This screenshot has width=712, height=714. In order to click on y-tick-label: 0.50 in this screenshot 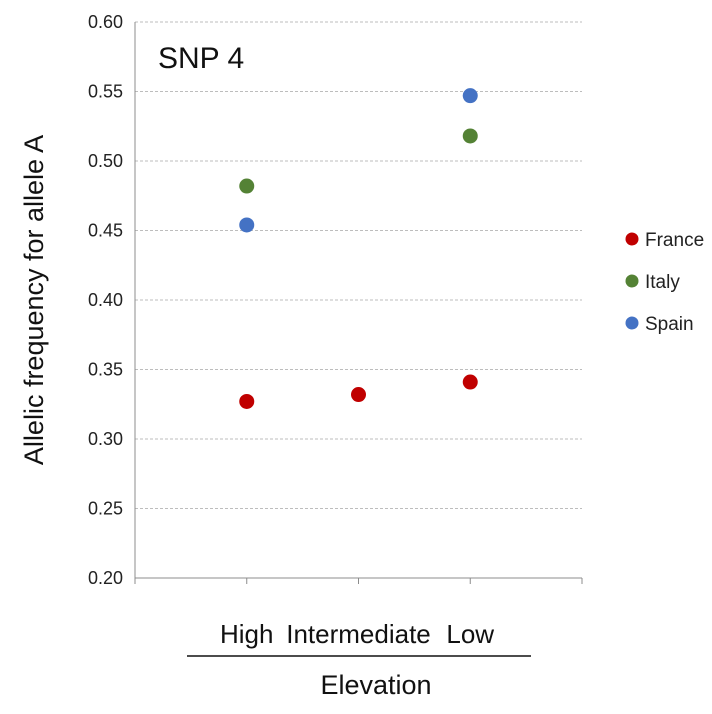, I will do `click(105, 161)`.